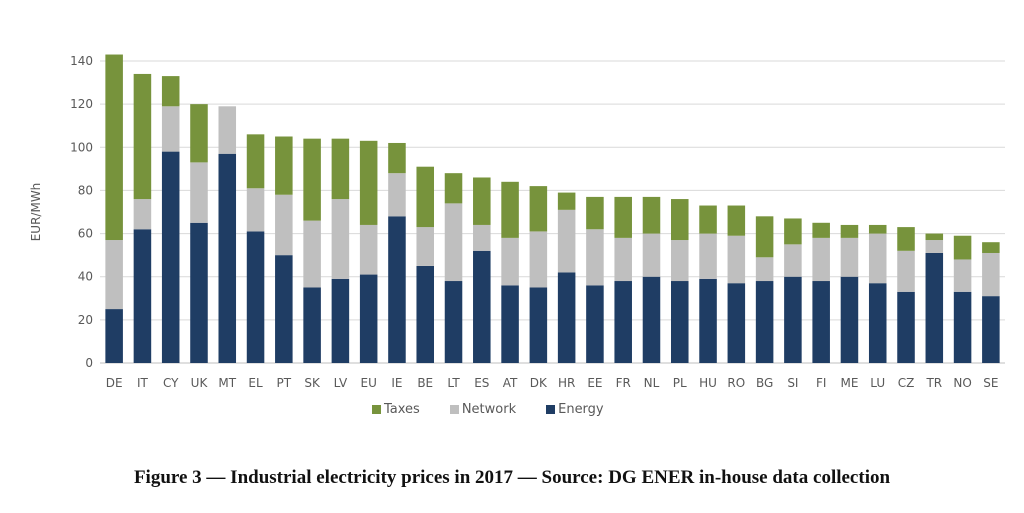 The image size is (1024, 513). I want to click on x-tick-label: PL, so click(680, 383).